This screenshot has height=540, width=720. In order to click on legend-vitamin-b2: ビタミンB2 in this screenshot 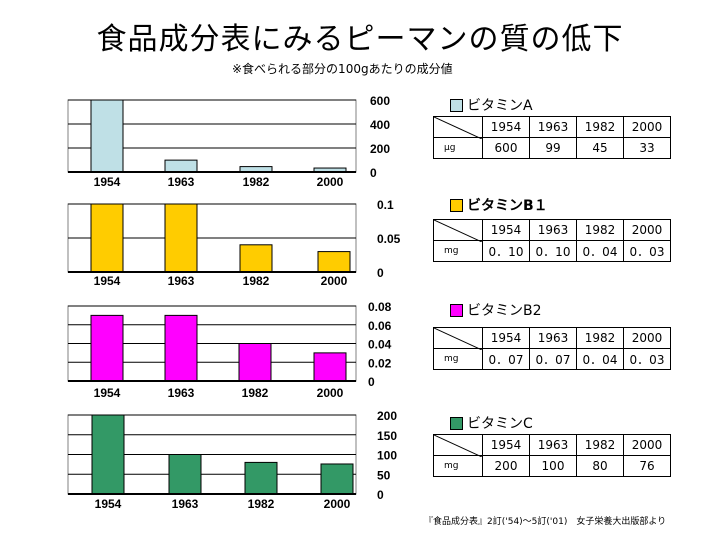, I will do `click(496, 310)`.